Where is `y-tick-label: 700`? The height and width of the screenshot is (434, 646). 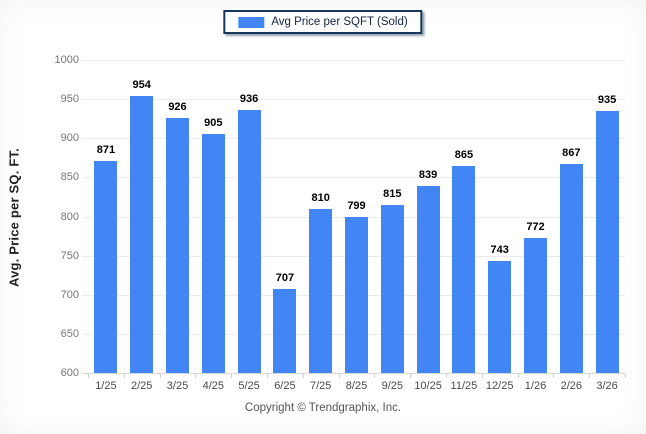
y-tick-label: 700 is located at coordinates (69, 295).